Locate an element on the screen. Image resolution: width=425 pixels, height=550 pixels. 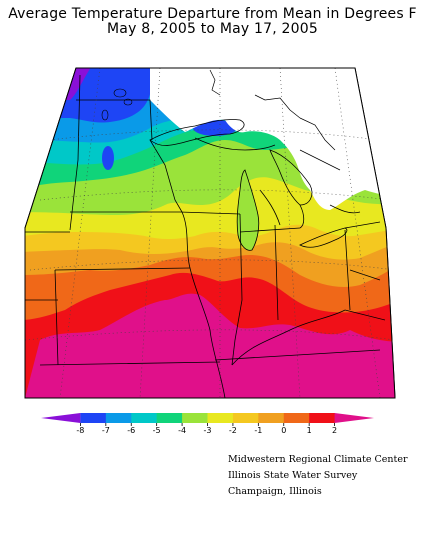
legend-tick-label: -8 is located at coordinates (80, 430).